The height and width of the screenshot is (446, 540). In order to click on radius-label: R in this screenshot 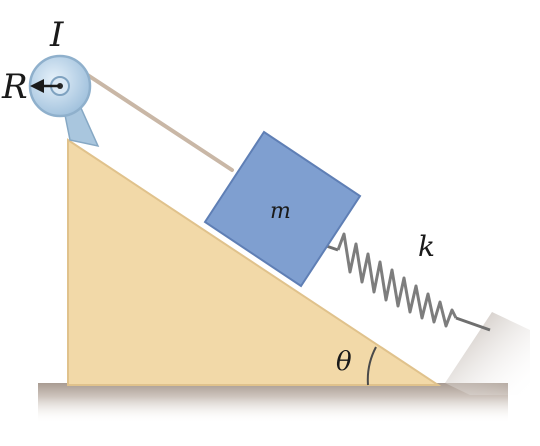, I will do `click(14, 87)`.